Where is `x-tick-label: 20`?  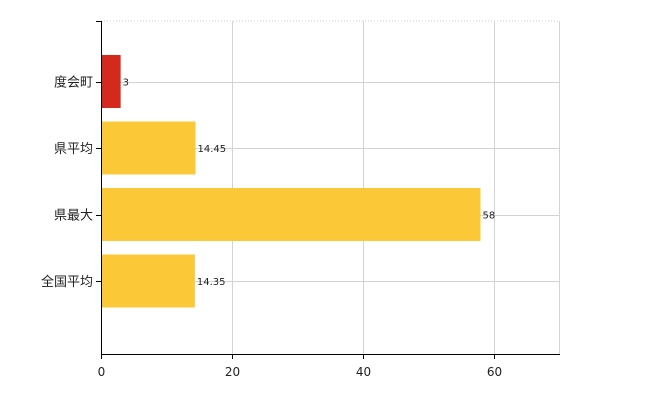
x-tick-label: 20 is located at coordinates (232, 372).